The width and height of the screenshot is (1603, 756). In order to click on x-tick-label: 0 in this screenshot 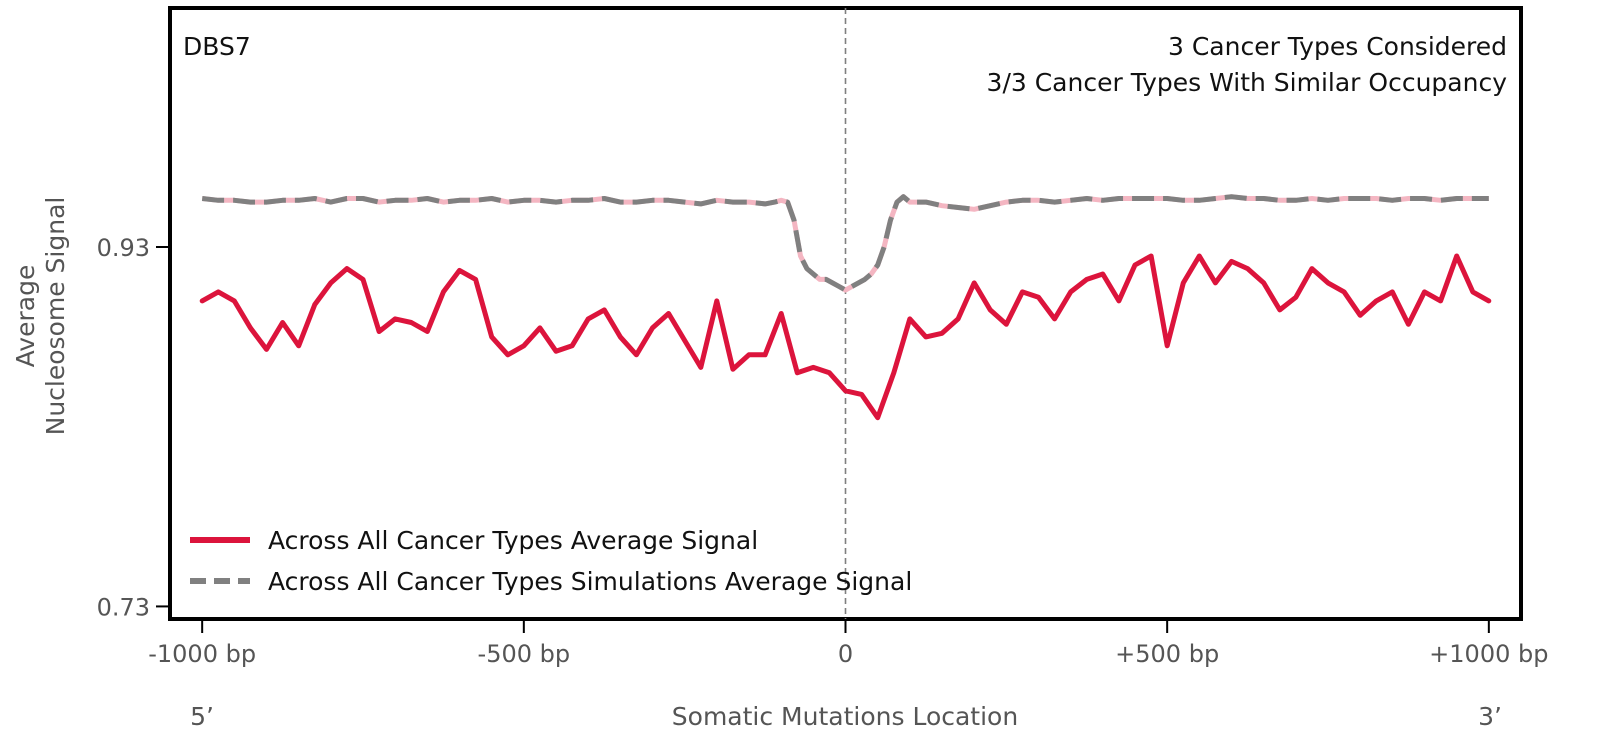, I will do `click(845, 654)`.